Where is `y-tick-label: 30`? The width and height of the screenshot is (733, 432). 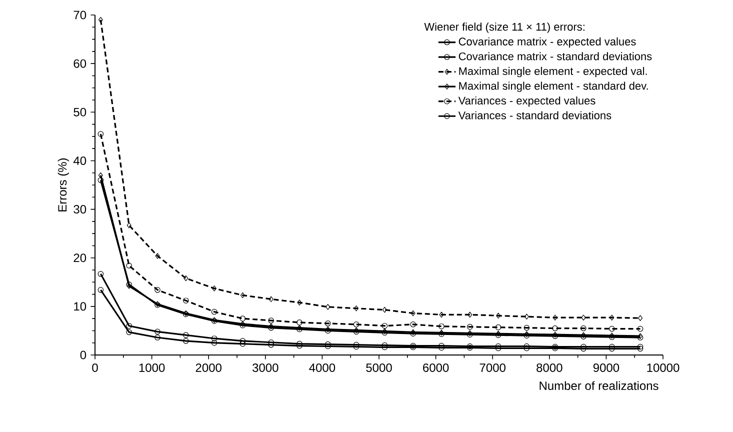
y-tick-label: 30 is located at coordinates (80, 209).